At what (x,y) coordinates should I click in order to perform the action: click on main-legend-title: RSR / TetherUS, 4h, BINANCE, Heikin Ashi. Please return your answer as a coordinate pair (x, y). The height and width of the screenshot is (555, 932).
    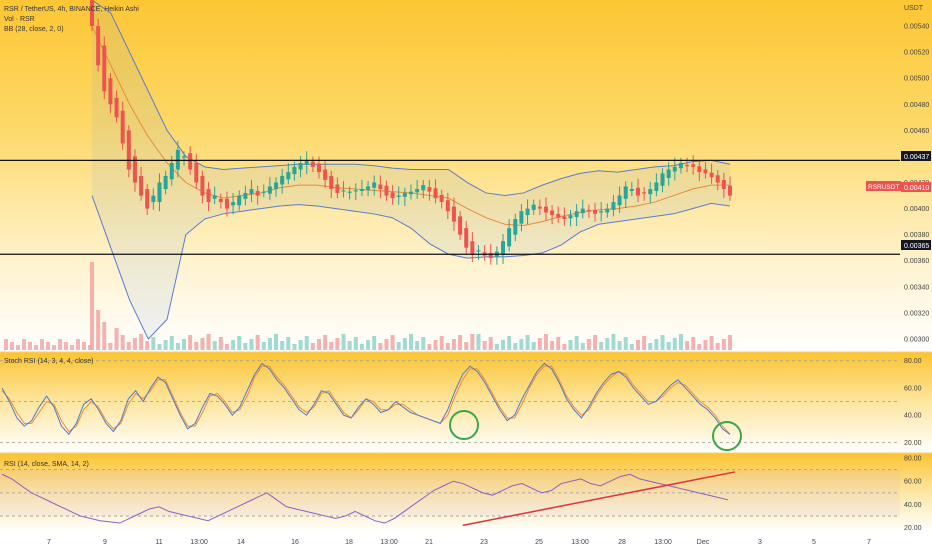
    Looking at the image, I should click on (71, 9).